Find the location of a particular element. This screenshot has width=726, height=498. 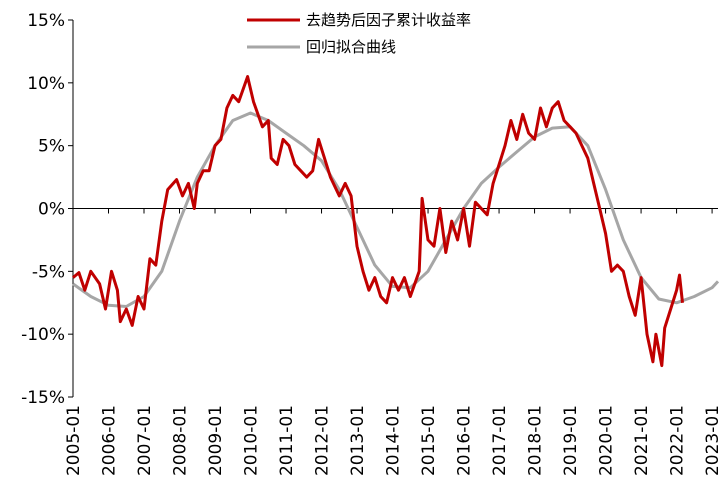

x-tick-label: 2006-01 is located at coordinates (110, 440).